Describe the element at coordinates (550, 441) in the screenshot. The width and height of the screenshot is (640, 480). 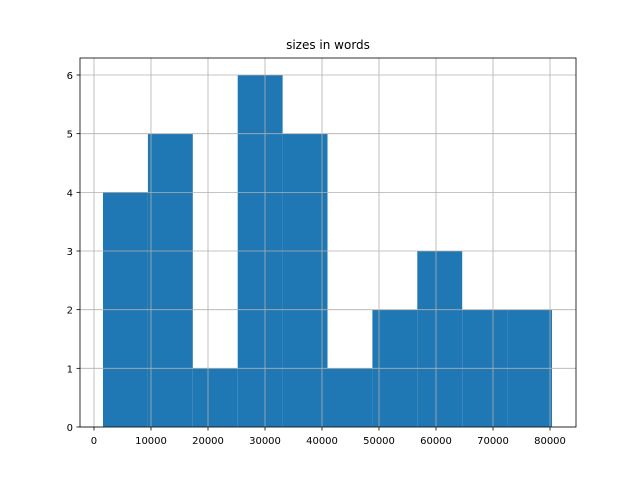
I see `x-tick-label: 80000` at that location.